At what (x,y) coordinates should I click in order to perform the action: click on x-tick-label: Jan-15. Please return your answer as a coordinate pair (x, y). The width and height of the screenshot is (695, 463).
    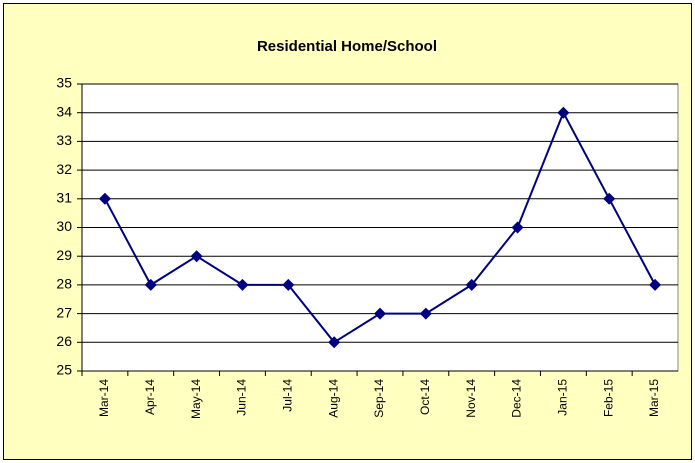
    Looking at the image, I should click on (563, 397).